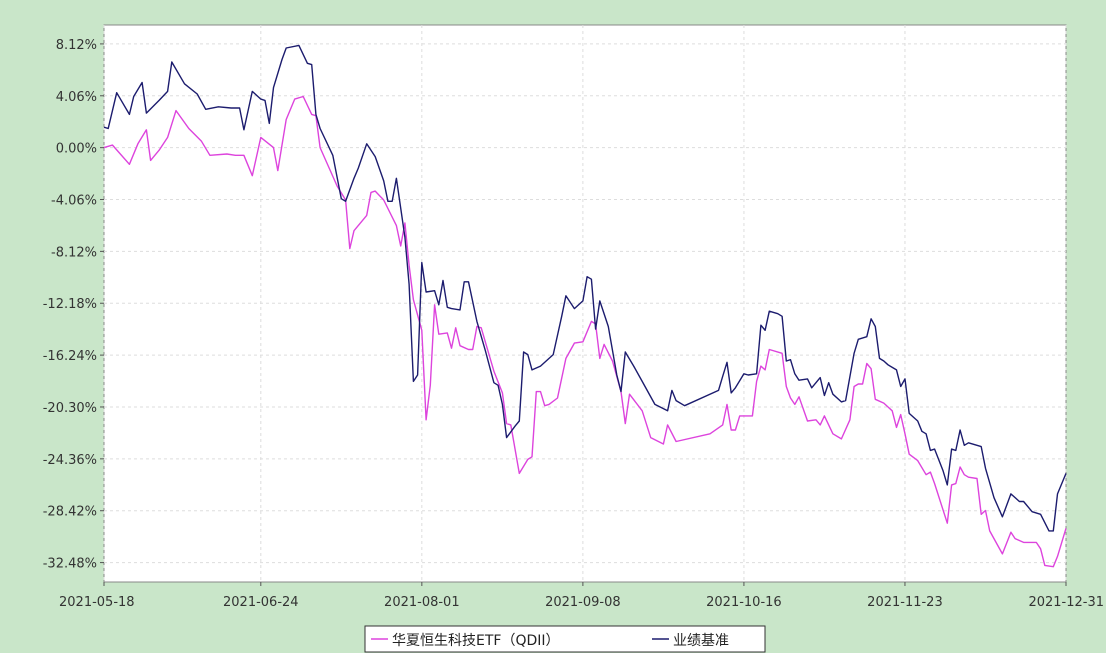 The width and height of the screenshot is (1106, 653). What do you see at coordinates (701, 640) in the screenshot?
I see `legend-label-benchmark: 业绩基准` at bounding box center [701, 640].